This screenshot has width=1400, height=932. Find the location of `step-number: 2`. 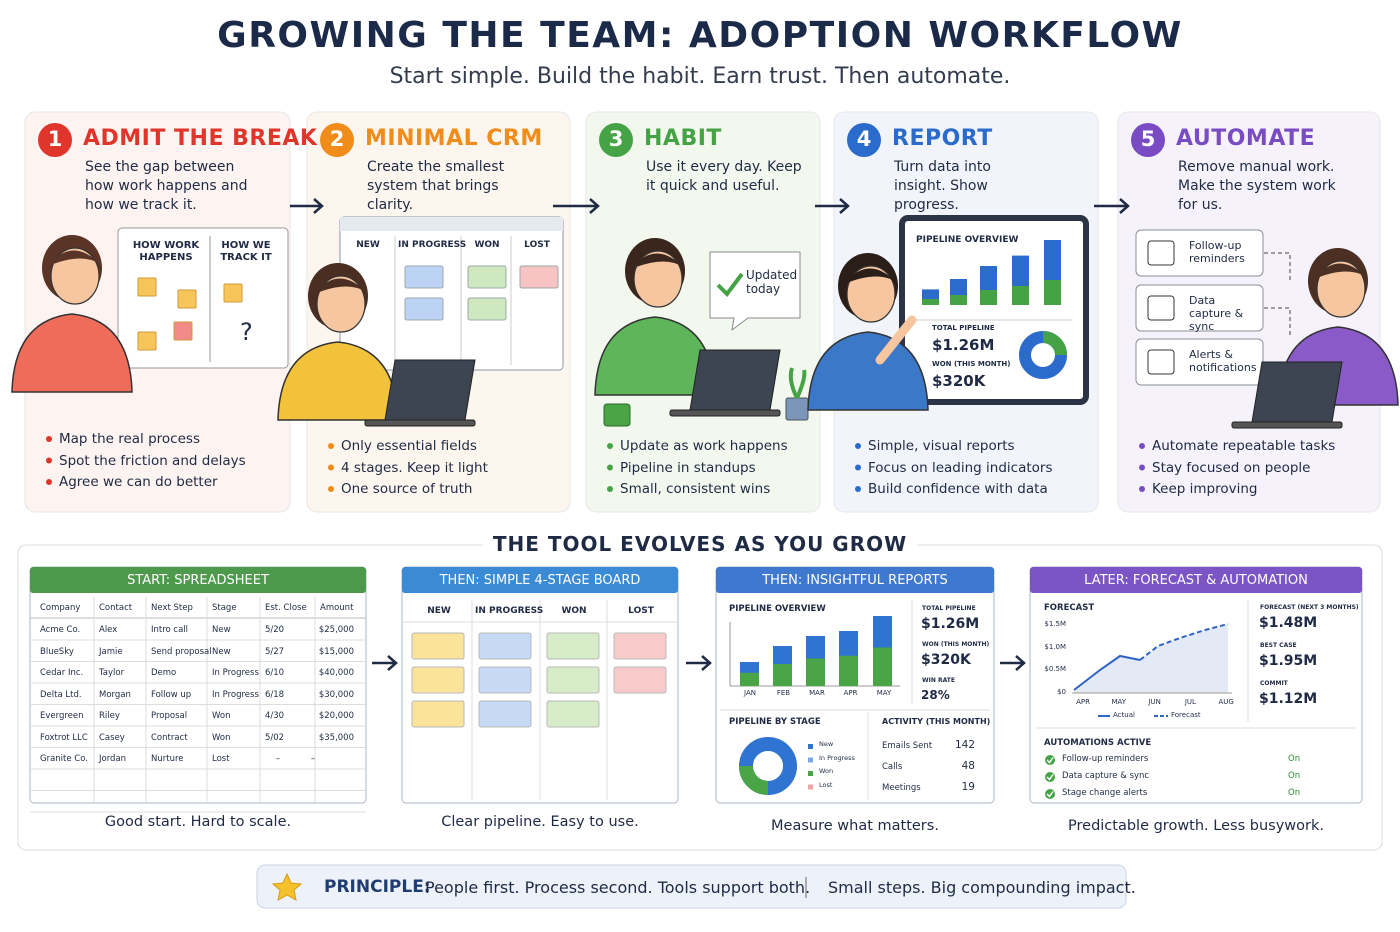

step-number: 2 is located at coordinates (337, 139).